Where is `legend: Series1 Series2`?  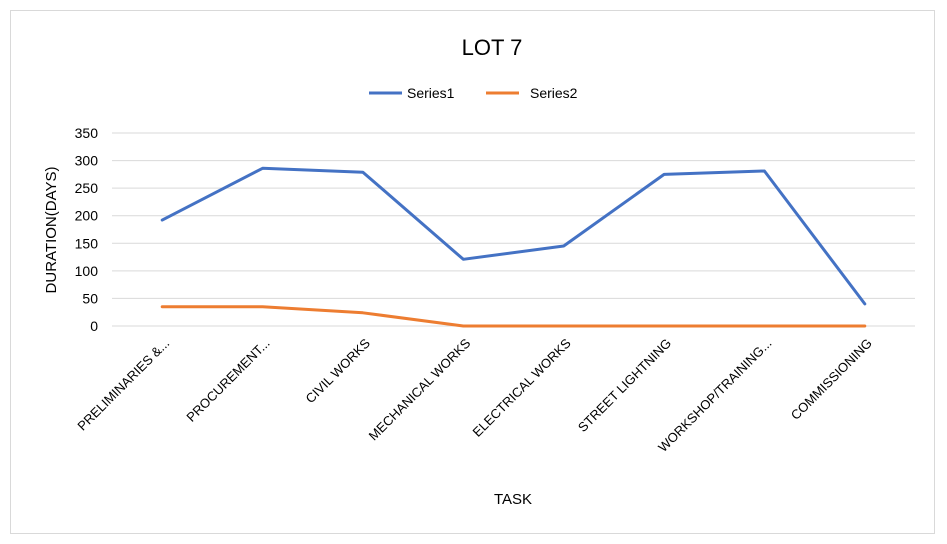 legend: Series1 Series2 is located at coordinates (473, 93).